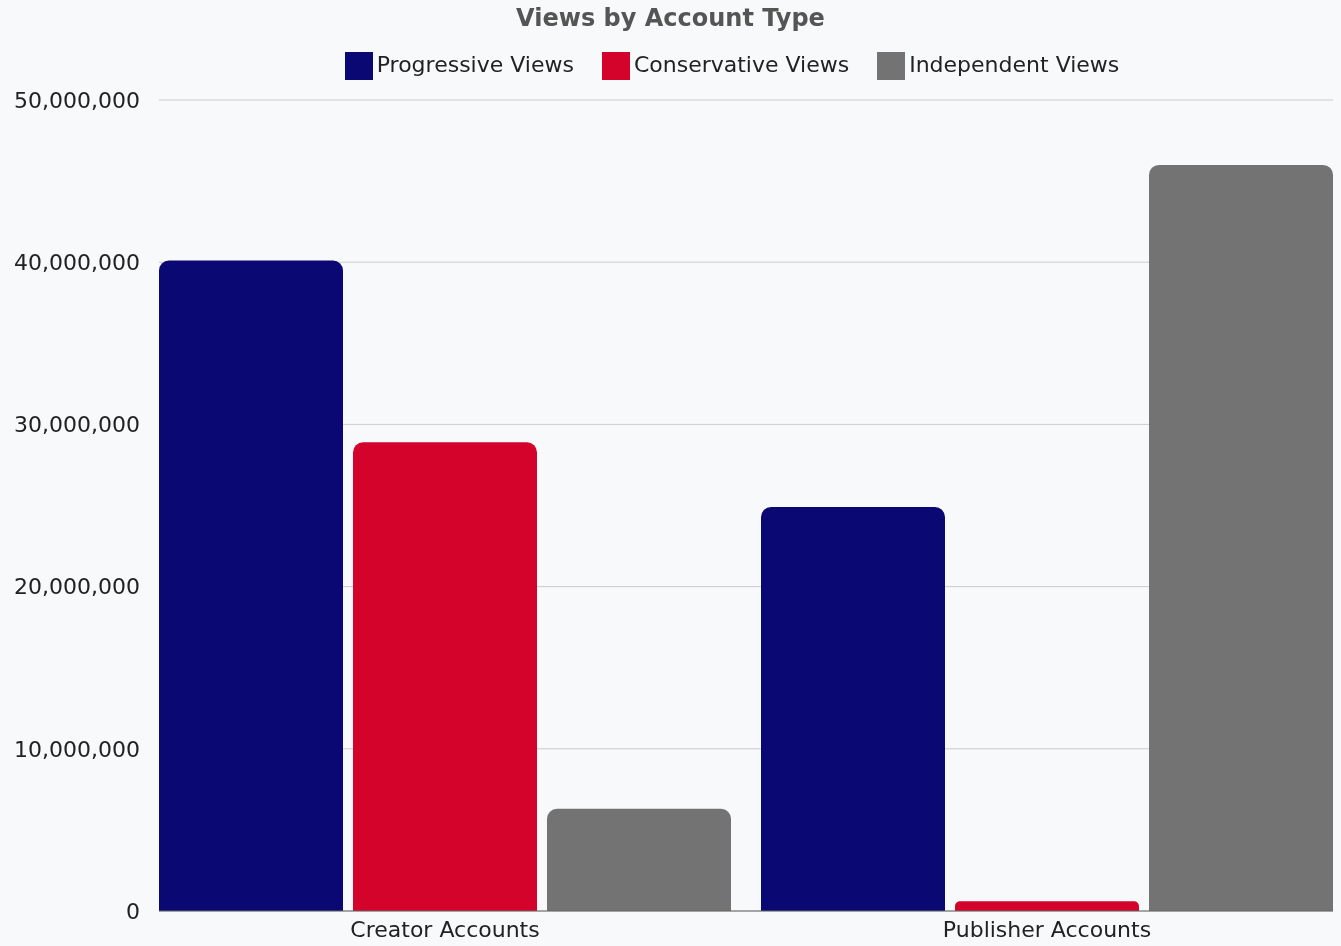  Describe the element at coordinates (1014, 64) in the screenshot. I see `legend-label: Independent Views` at that location.